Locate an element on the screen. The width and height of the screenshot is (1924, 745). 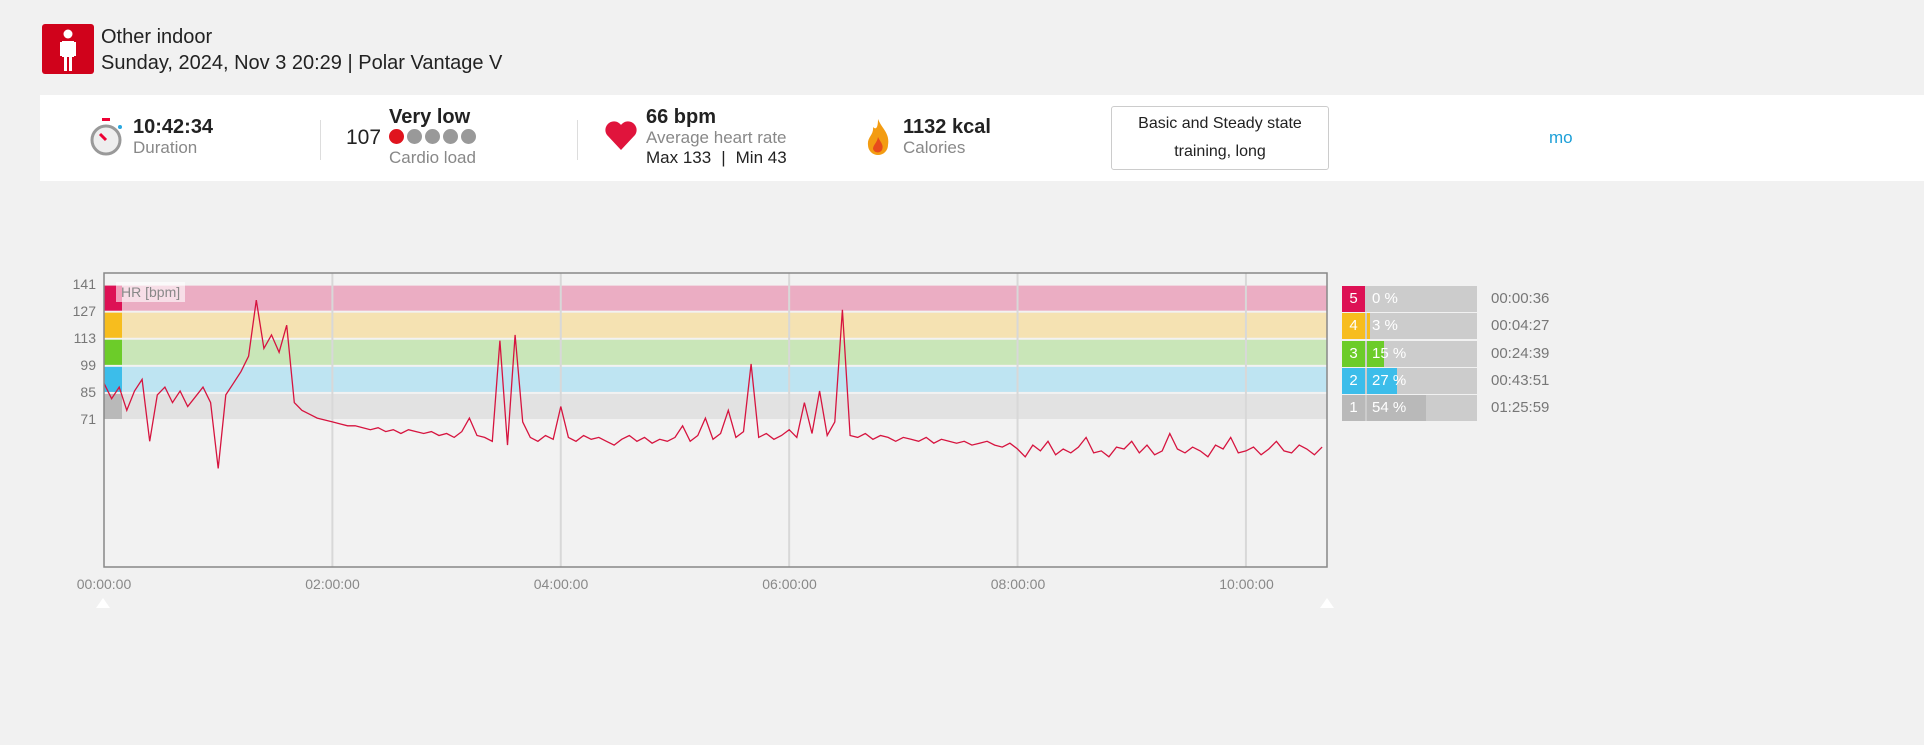
zone-time: 00:43:51 is located at coordinates (1520, 380).